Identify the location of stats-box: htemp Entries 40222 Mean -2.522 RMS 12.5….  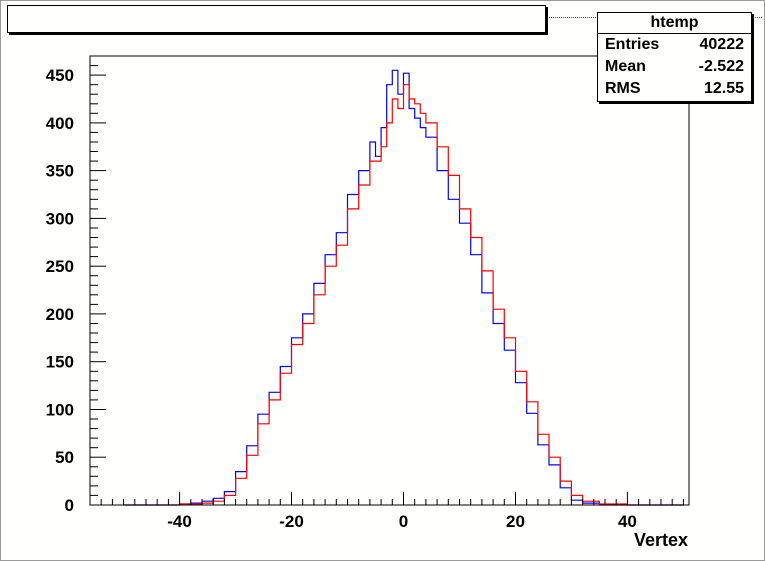
(674, 57).